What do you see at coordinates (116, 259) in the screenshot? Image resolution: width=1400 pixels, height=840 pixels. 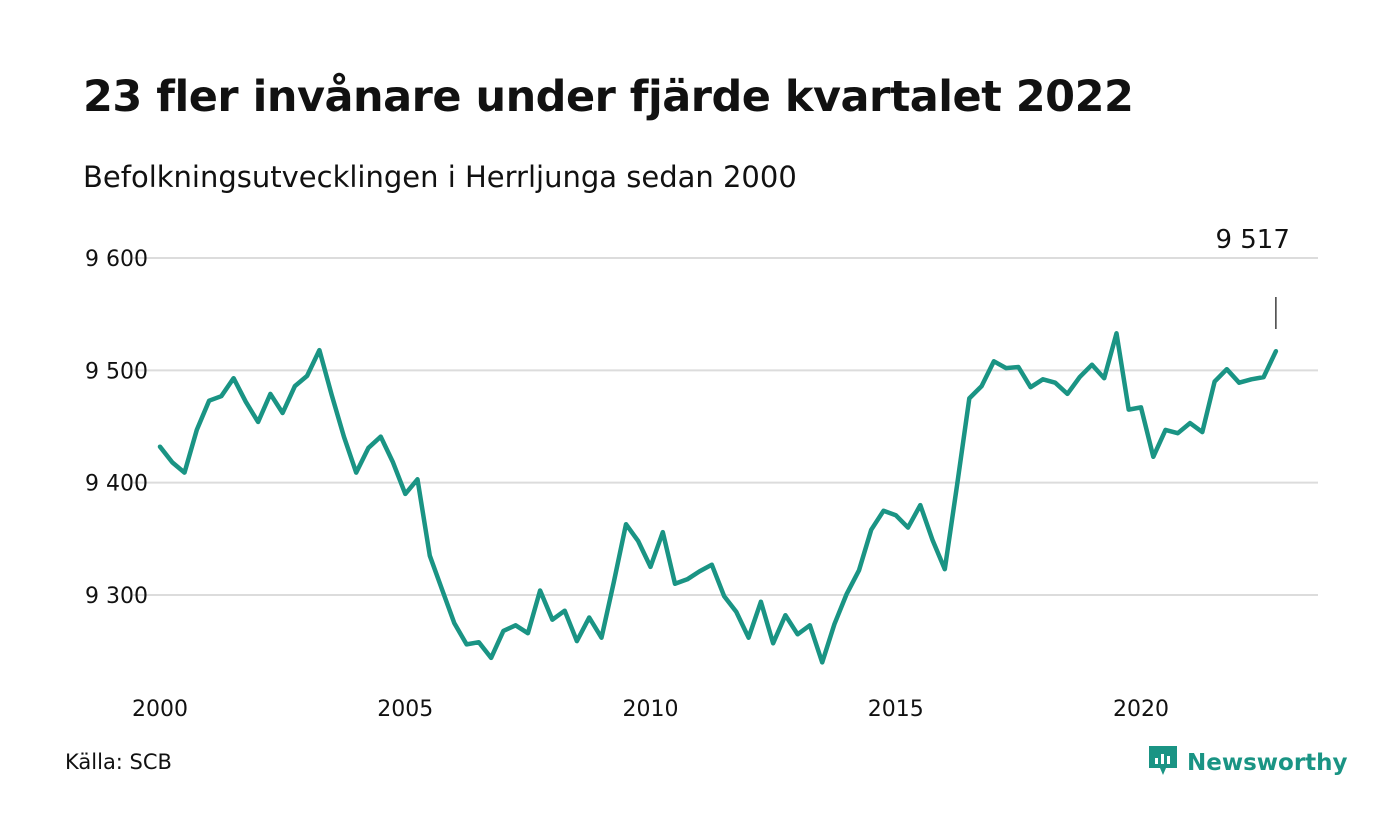 I see `y-tick-label: 9 600` at bounding box center [116, 259].